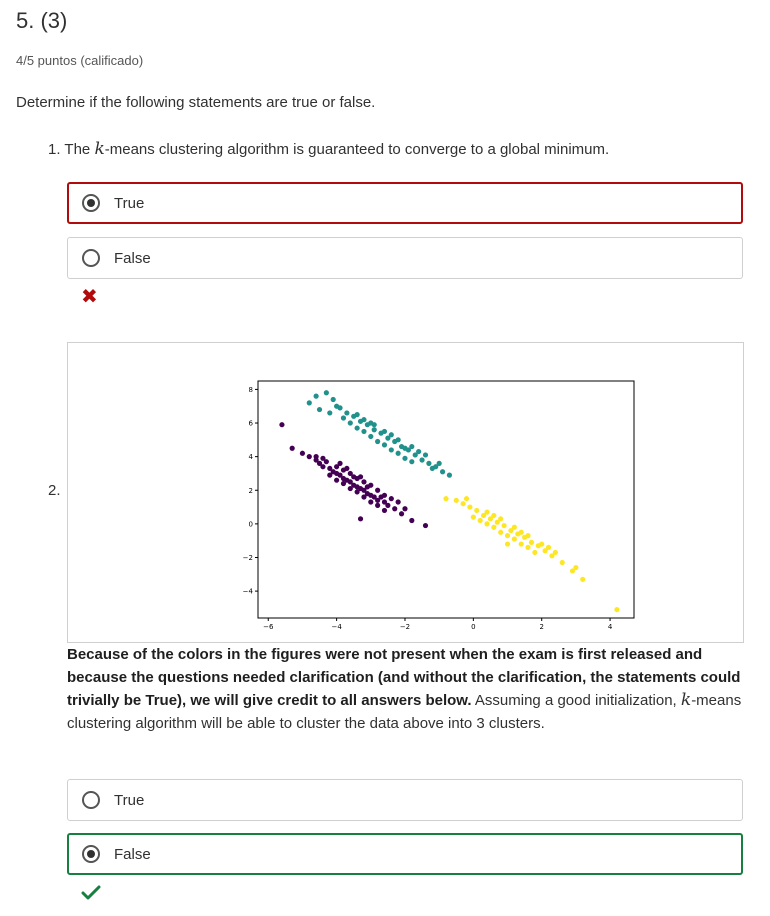  Describe the element at coordinates (449, 501) in the screenshot. I see `data-points` at that location.